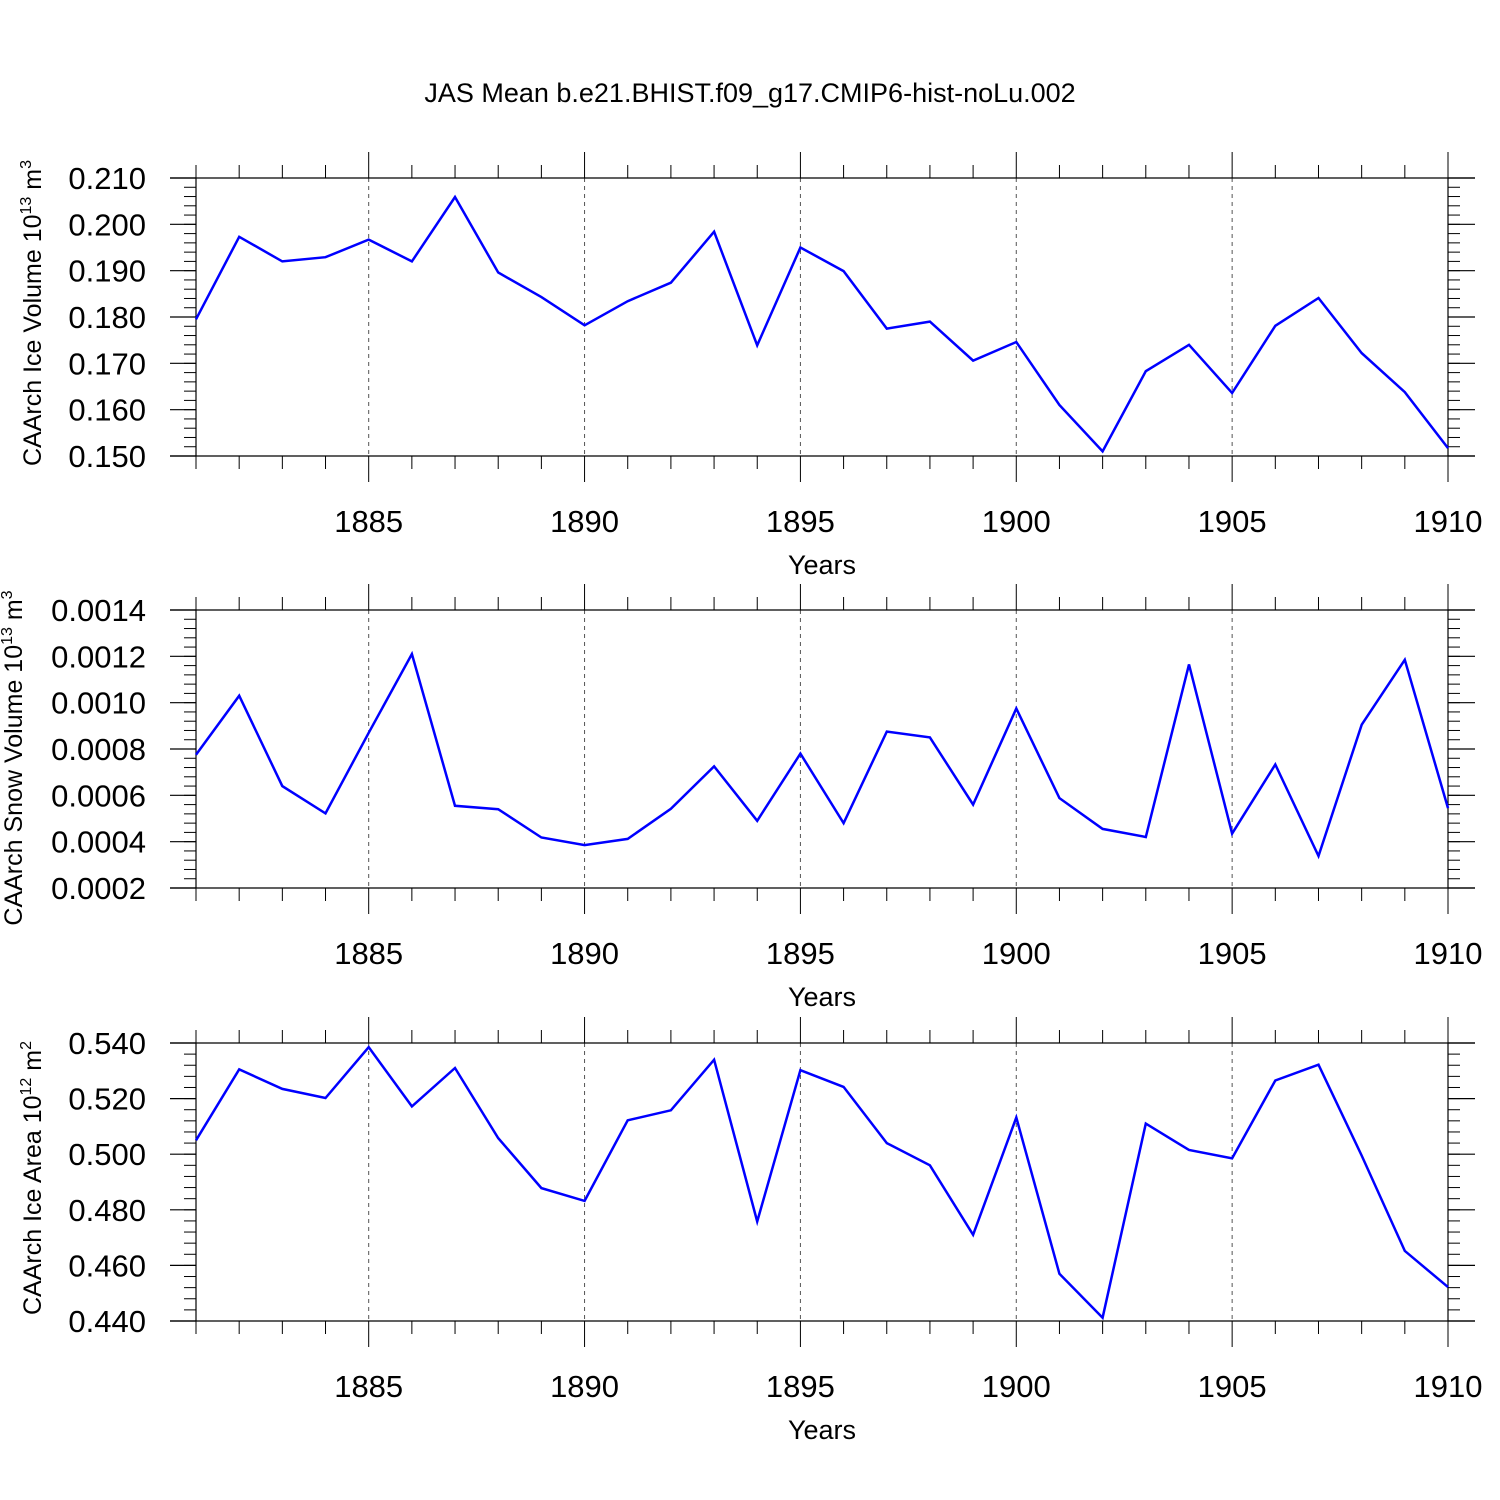 The height and width of the screenshot is (1500, 1500). What do you see at coordinates (98, 888) in the screenshot?
I see `y-tick-label: 0.0002` at bounding box center [98, 888].